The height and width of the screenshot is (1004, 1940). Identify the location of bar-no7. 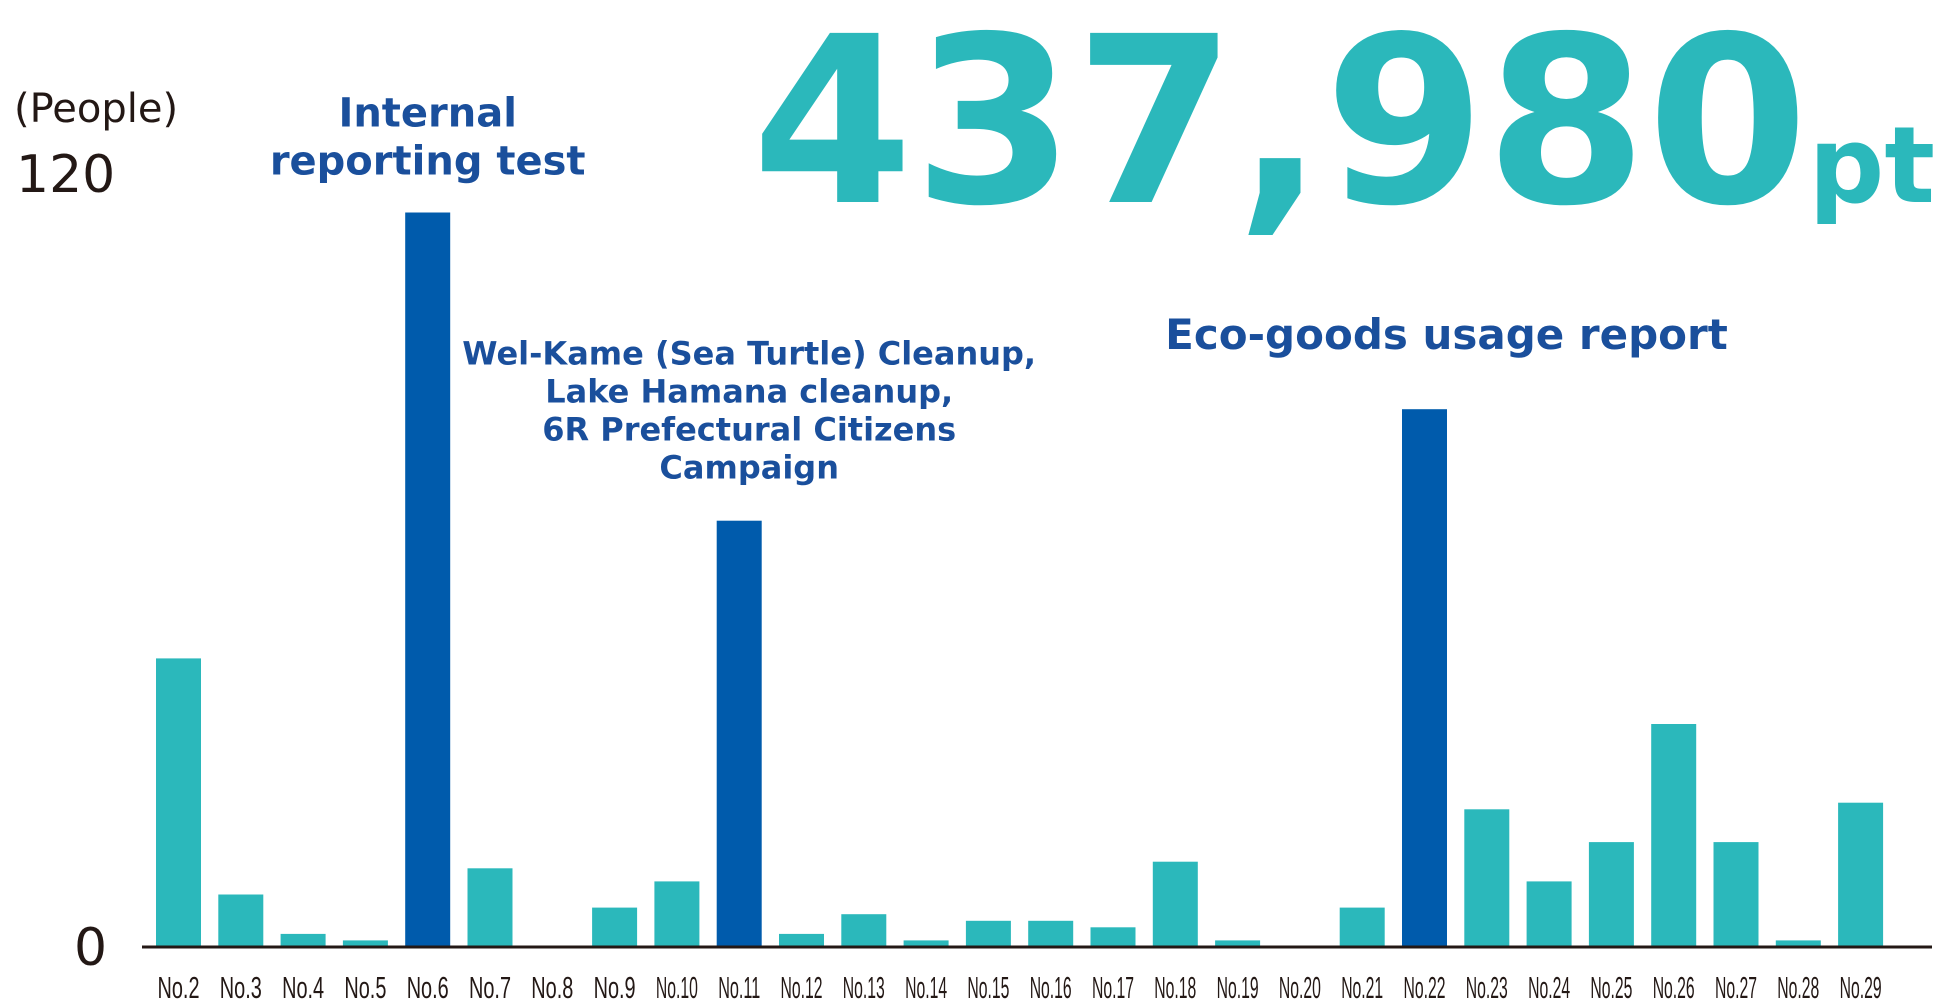
(490, 907).